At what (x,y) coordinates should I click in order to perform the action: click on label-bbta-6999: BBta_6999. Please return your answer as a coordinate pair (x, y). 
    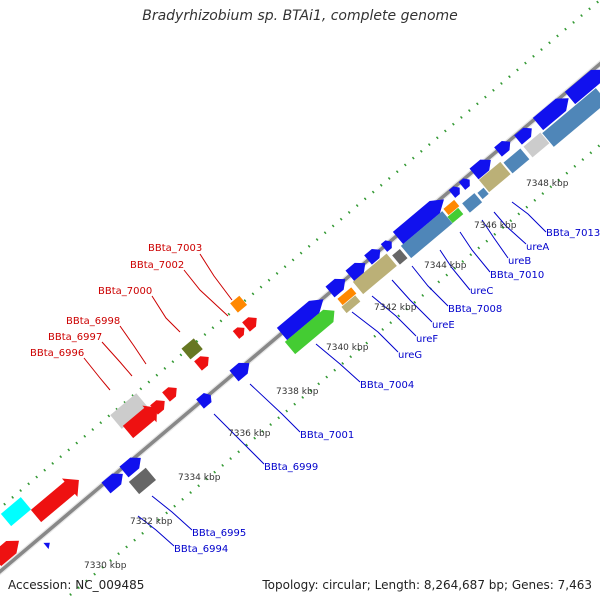
    Looking at the image, I should click on (291, 467).